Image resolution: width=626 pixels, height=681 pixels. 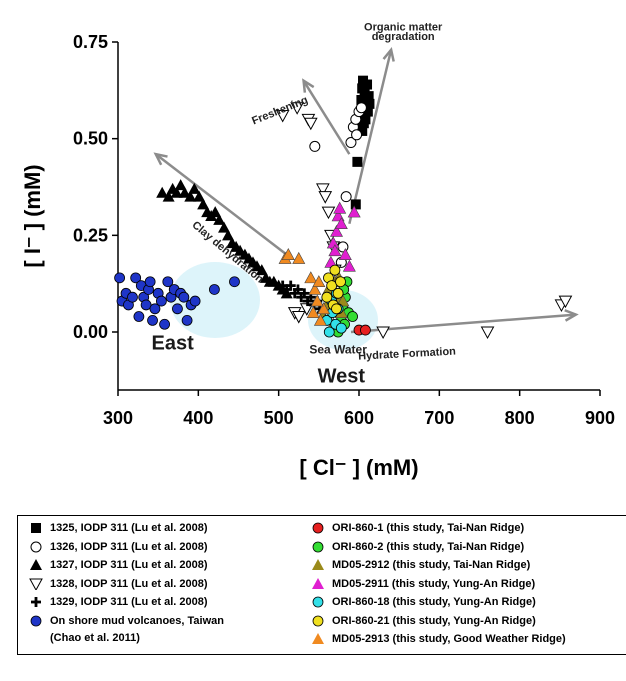 I want to click on y-tick-label: 0.00, so click(x=90, y=332).